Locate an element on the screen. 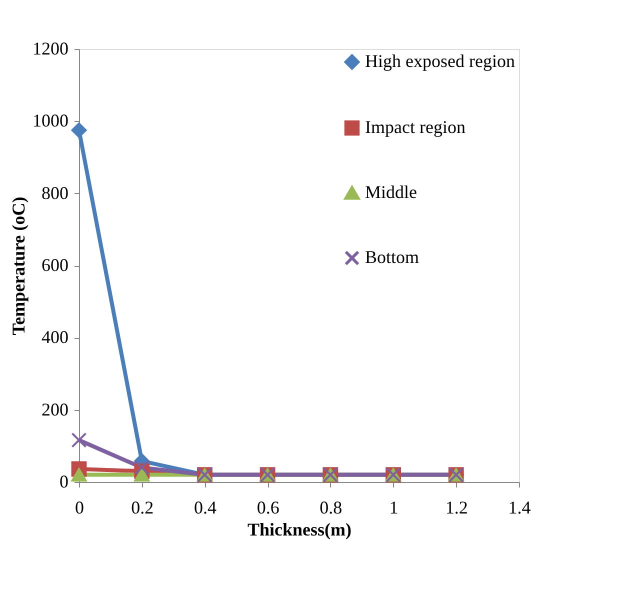 This screenshot has height=592, width=639. y-tick-label: 200 is located at coordinates (55, 409).